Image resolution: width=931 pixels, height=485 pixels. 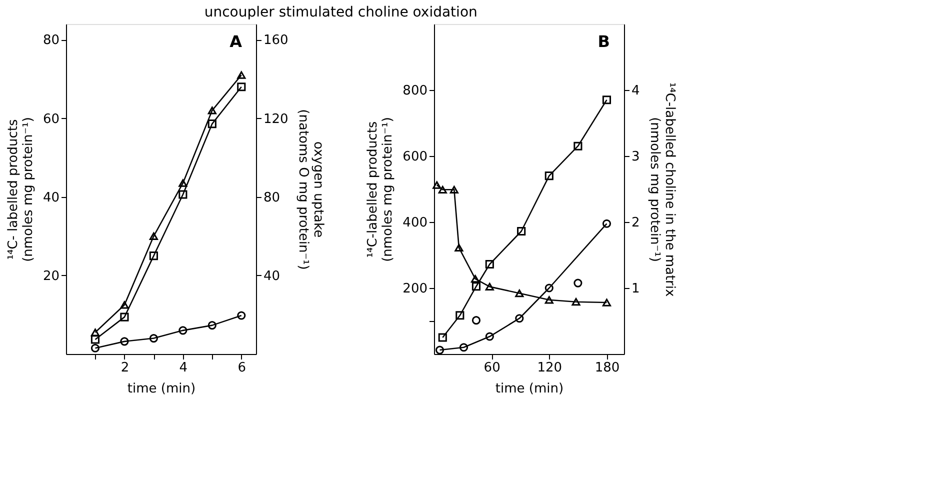 What do you see at coordinates (381, 189) in the screenshot?
I see `y-axis-title: ¹⁴C-labelled products (nmoles mg protein⁻¹)` at bounding box center [381, 189].